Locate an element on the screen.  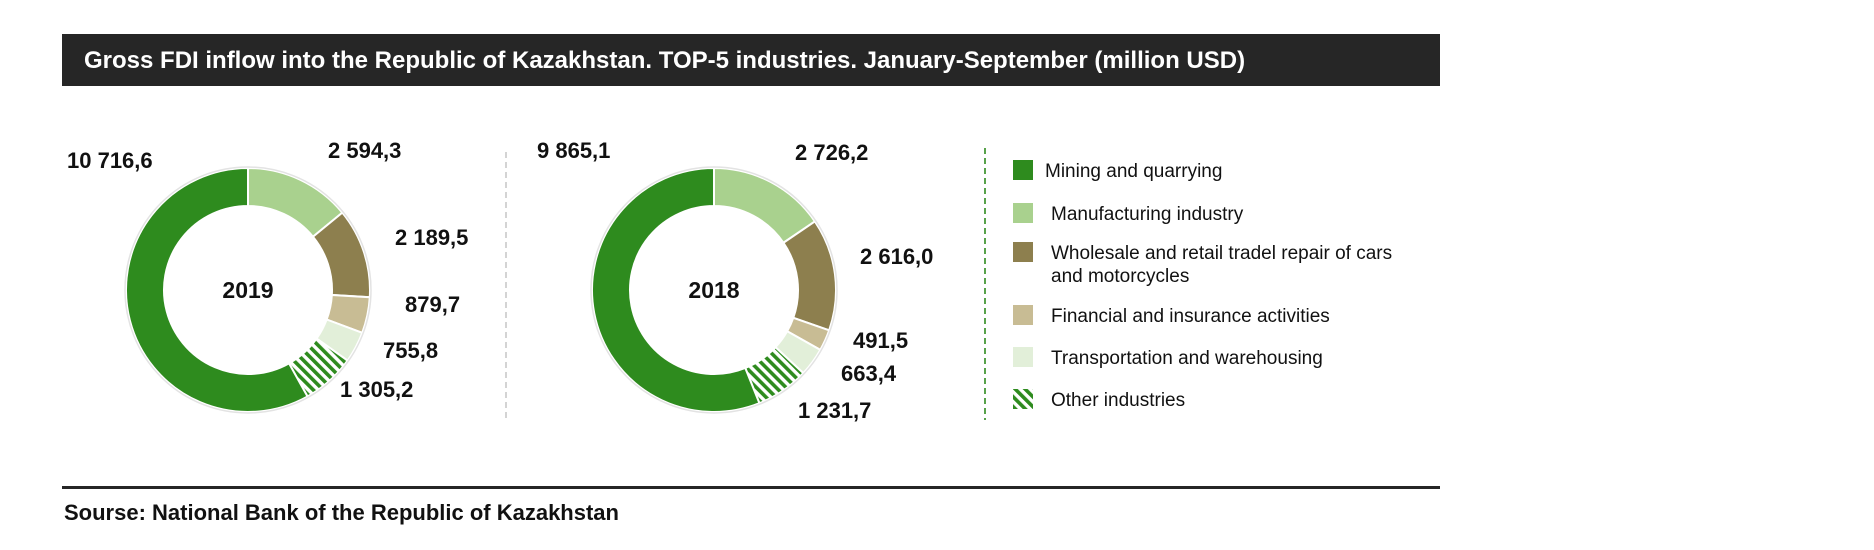
value-label-wholesale-and-retail-tradel-repair-of-cars-and-motorcycles-2019: 2 189,5 is located at coordinates (431, 237).